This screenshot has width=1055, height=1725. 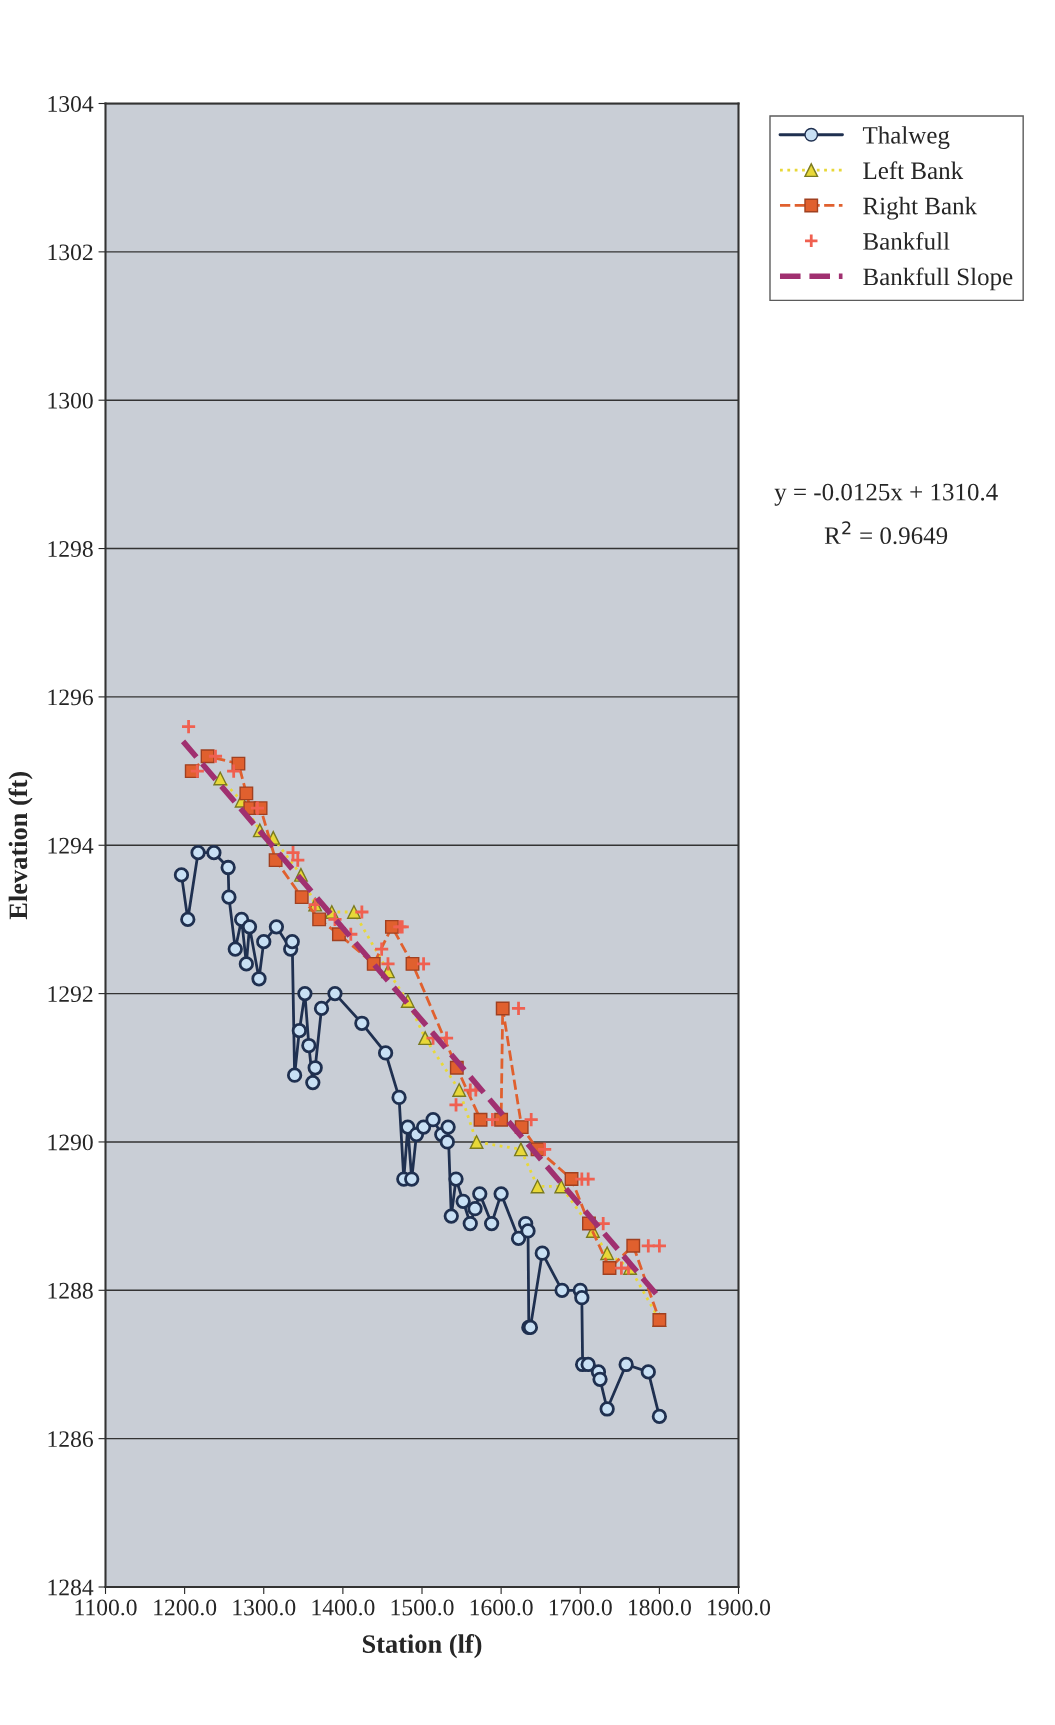 What do you see at coordinates (71, 1587) in the screenshot?
I see `y-tick-label: 1284` at bounding box center [71, 1587].